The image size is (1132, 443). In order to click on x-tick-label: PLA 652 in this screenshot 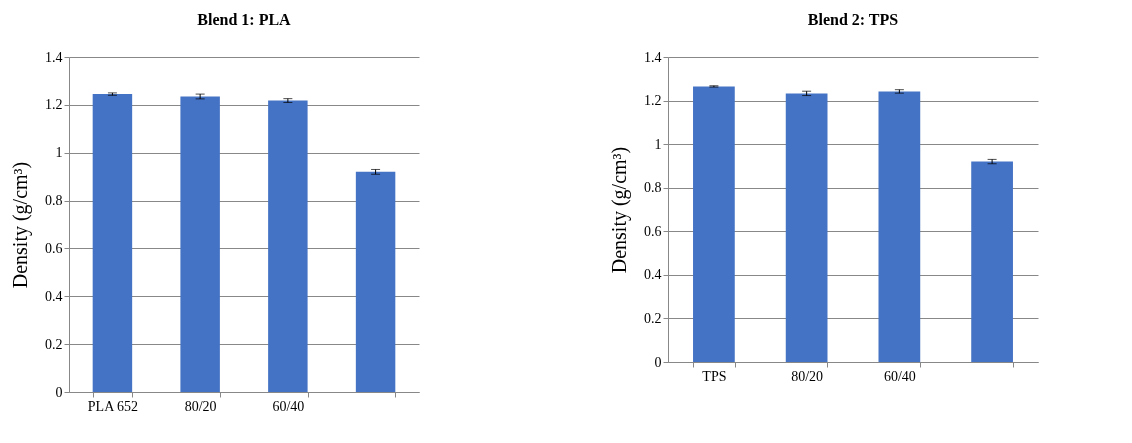, I will do `click(113, 406)`.